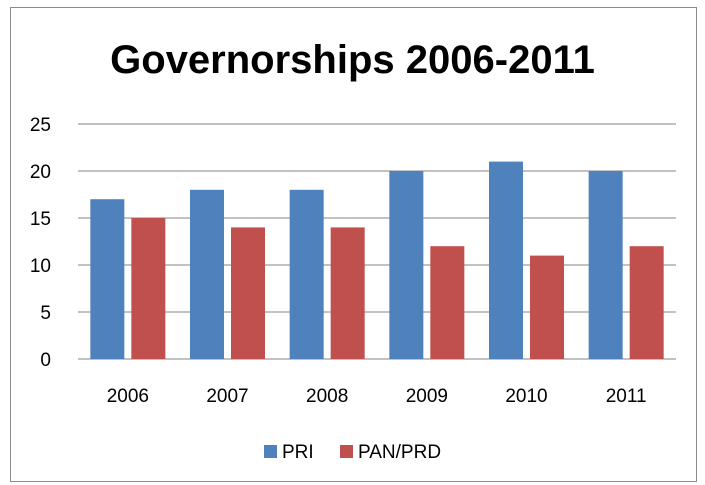 The image size is (705, 485). I want to click on bar-pri-2008, so click(306, 274).